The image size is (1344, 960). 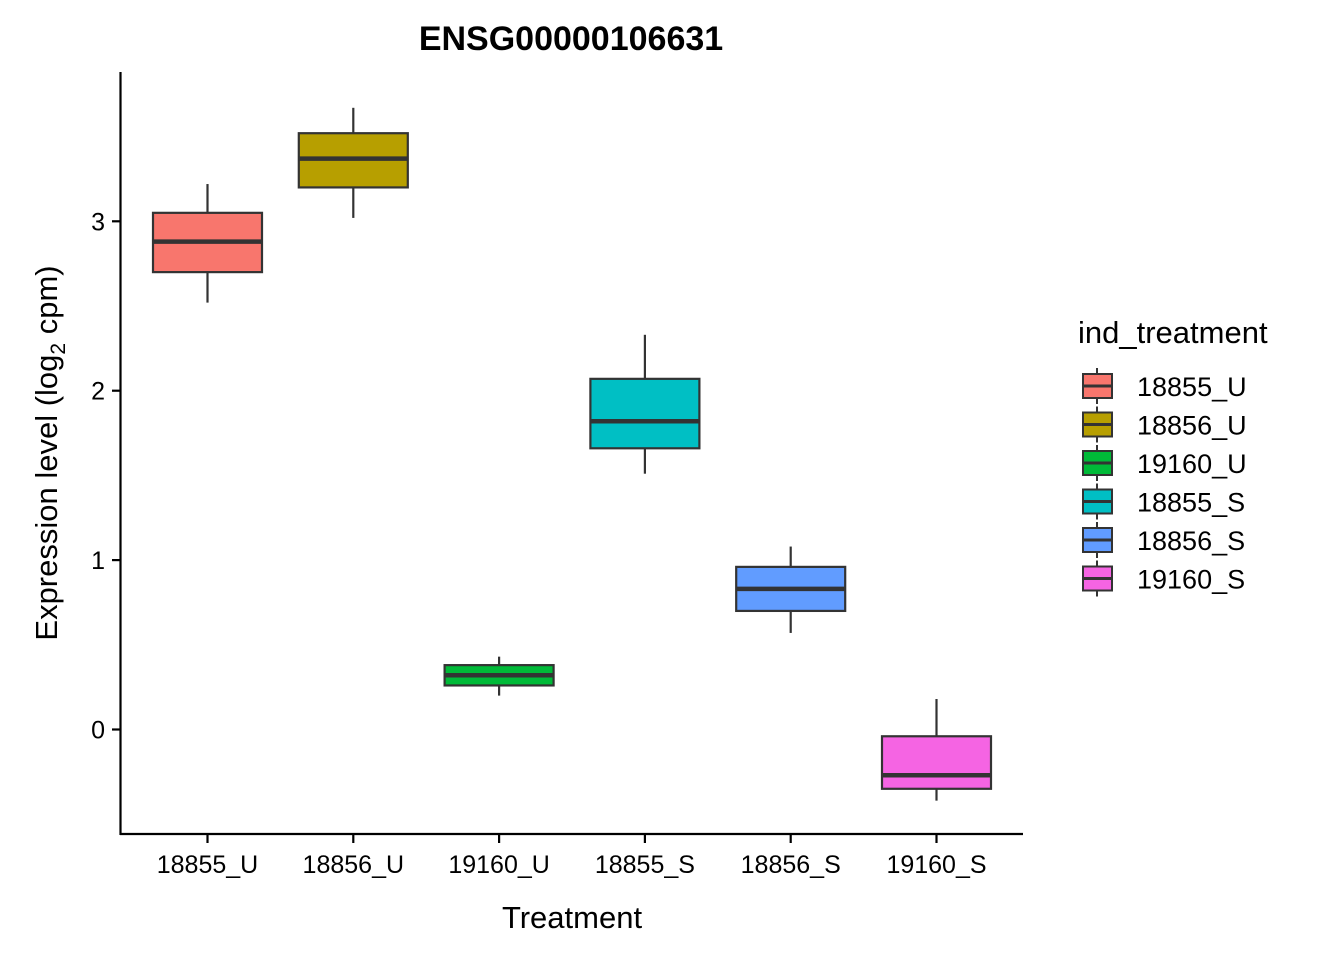 I want to click on legend-item-18855_U: 18855_U, so click(x=1164, y=386).